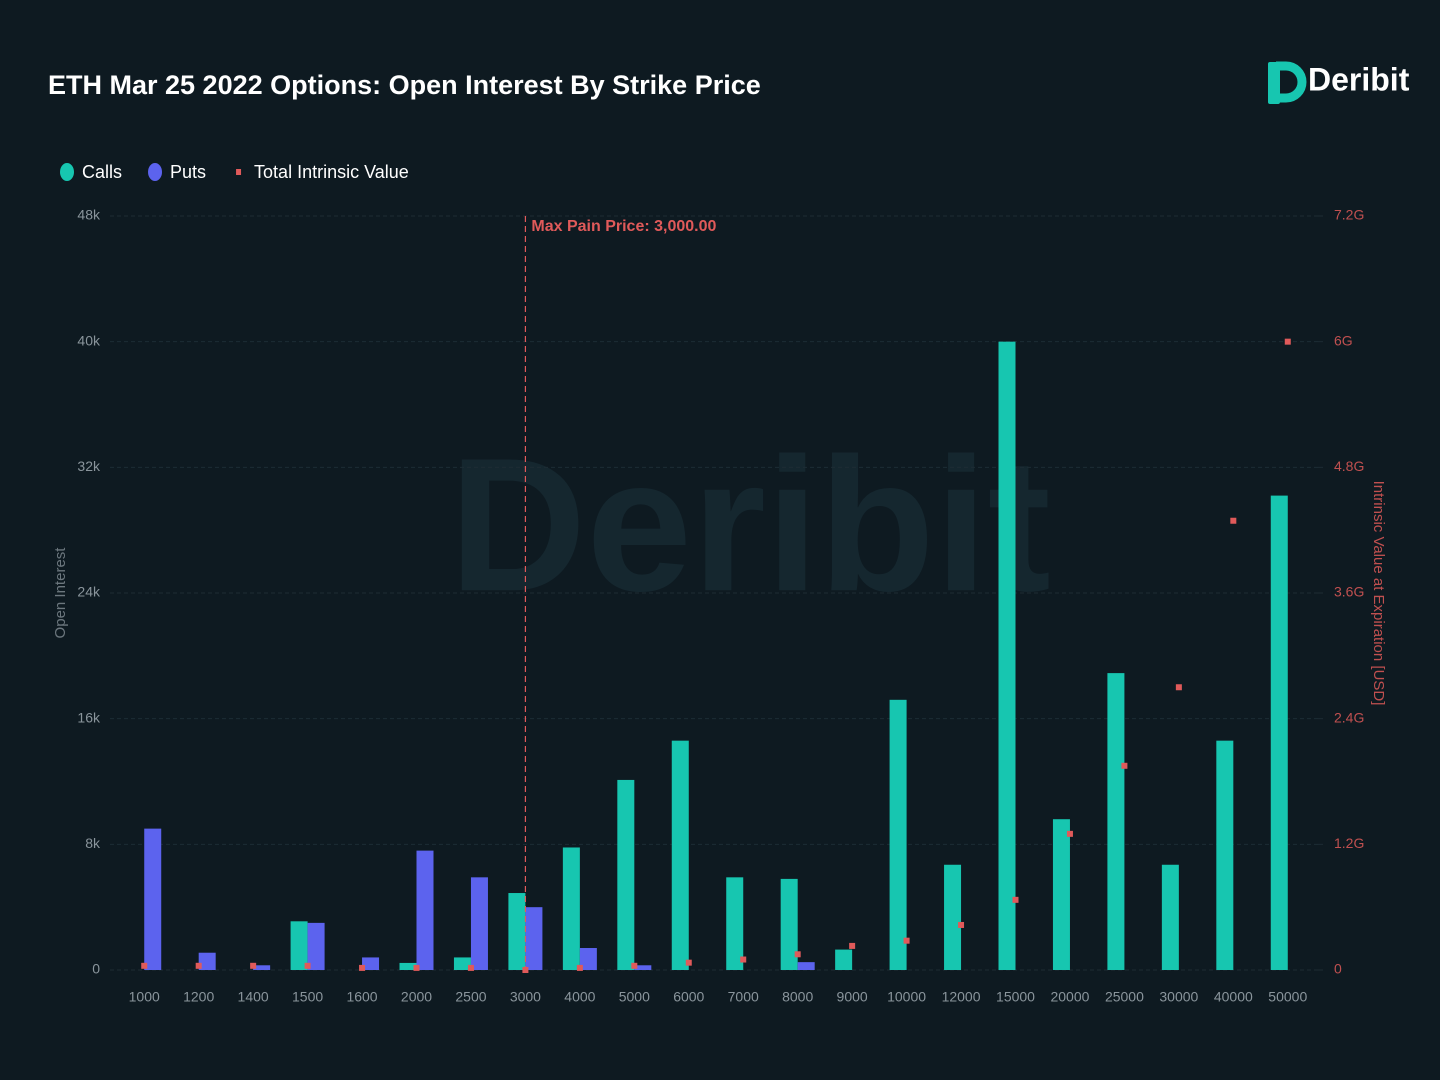  What do you see at coordinates (470, 997) in the screenshot?
I see `x-tick-label: 2500` at bounding box center [470, 997].